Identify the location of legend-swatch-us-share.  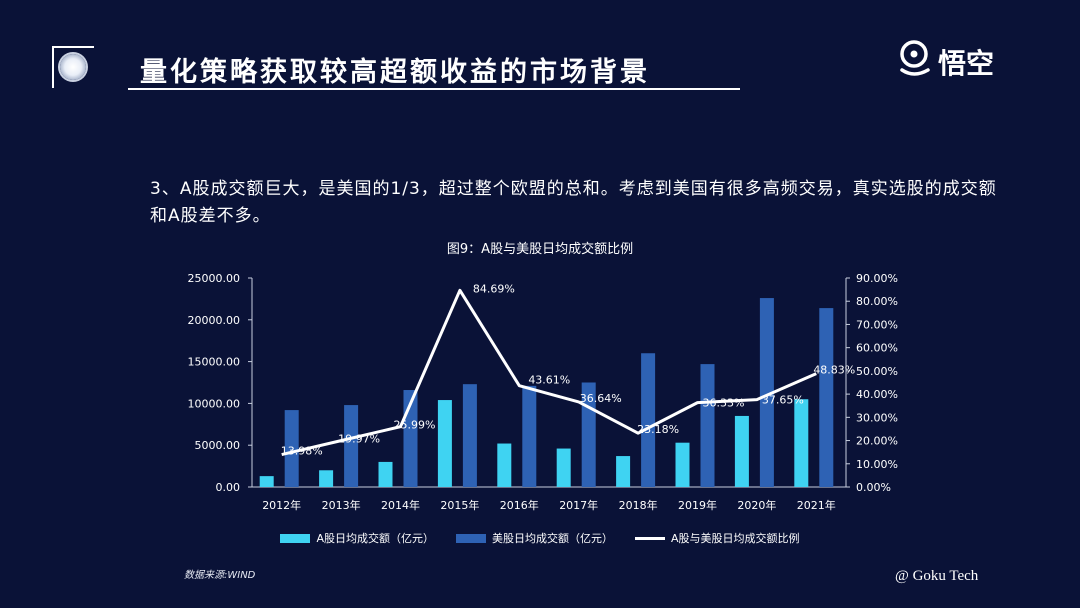
(471, 538).